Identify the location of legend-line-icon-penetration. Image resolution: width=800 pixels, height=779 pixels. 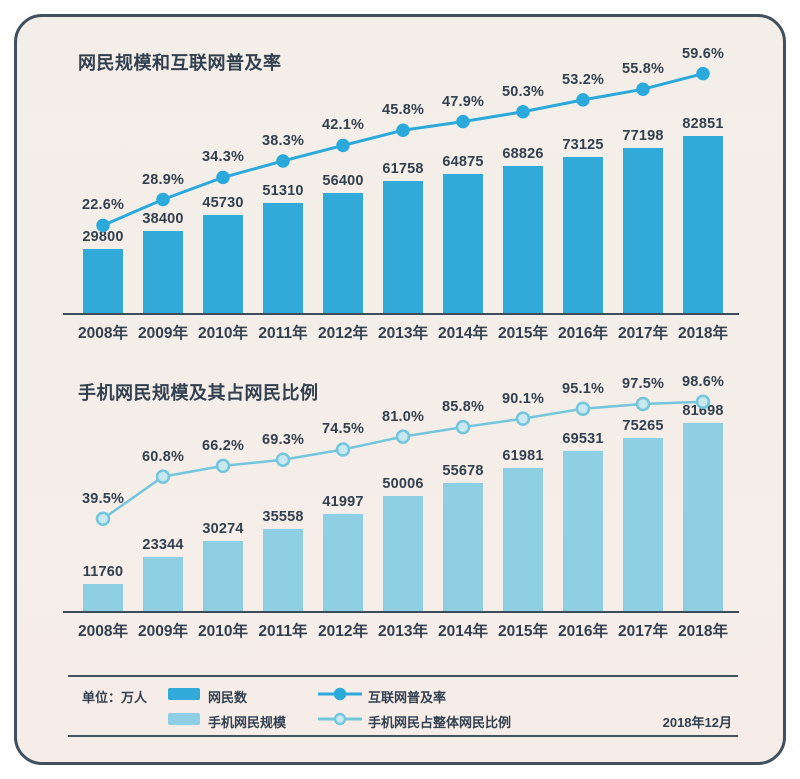
(340, 694).